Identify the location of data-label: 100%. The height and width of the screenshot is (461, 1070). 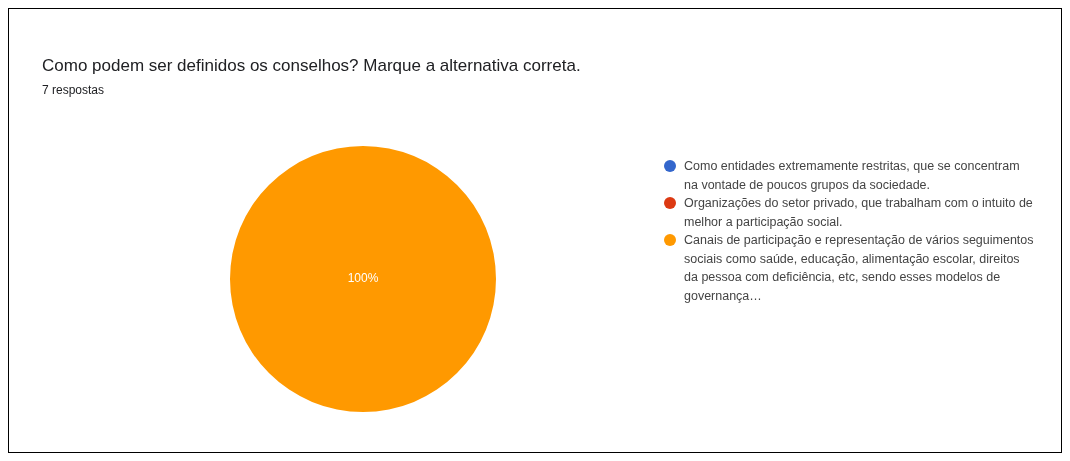
(363, 278).